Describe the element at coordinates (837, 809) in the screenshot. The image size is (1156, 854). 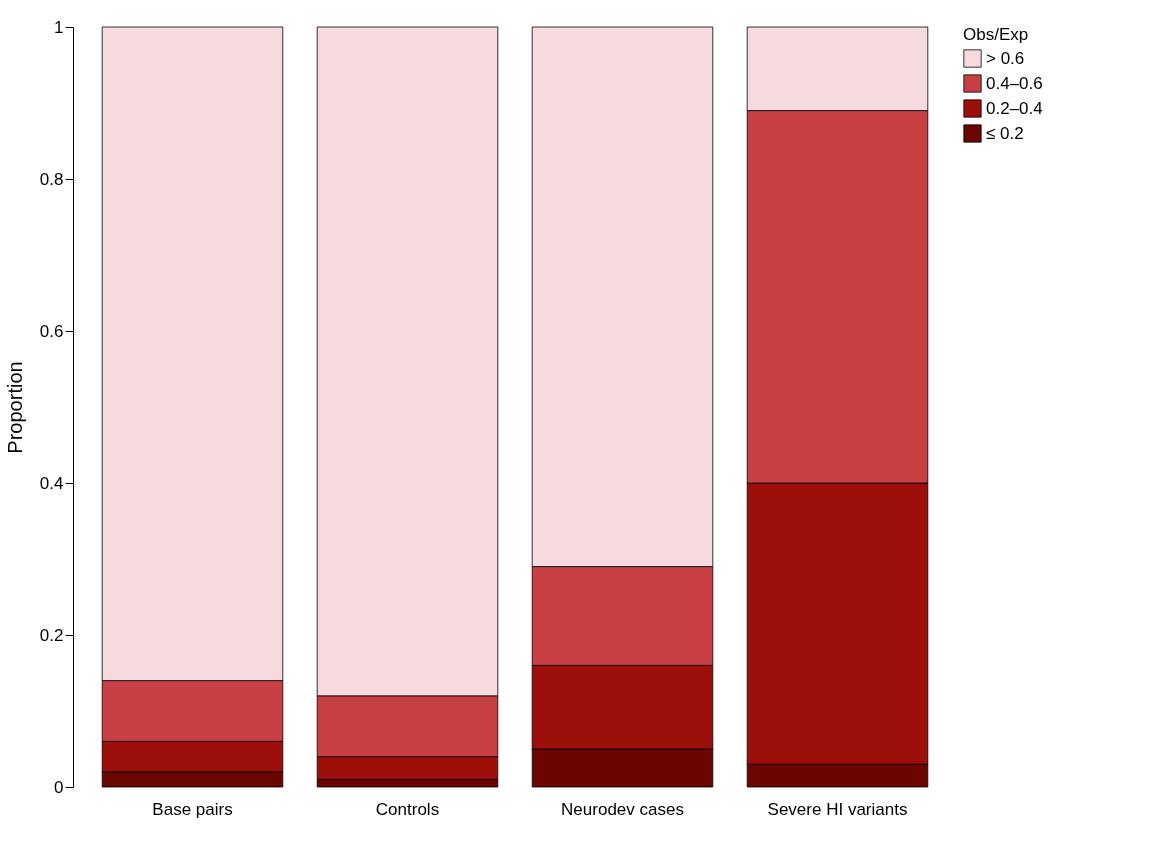
I see `x-tick-label: Severe HI variants` at that location.